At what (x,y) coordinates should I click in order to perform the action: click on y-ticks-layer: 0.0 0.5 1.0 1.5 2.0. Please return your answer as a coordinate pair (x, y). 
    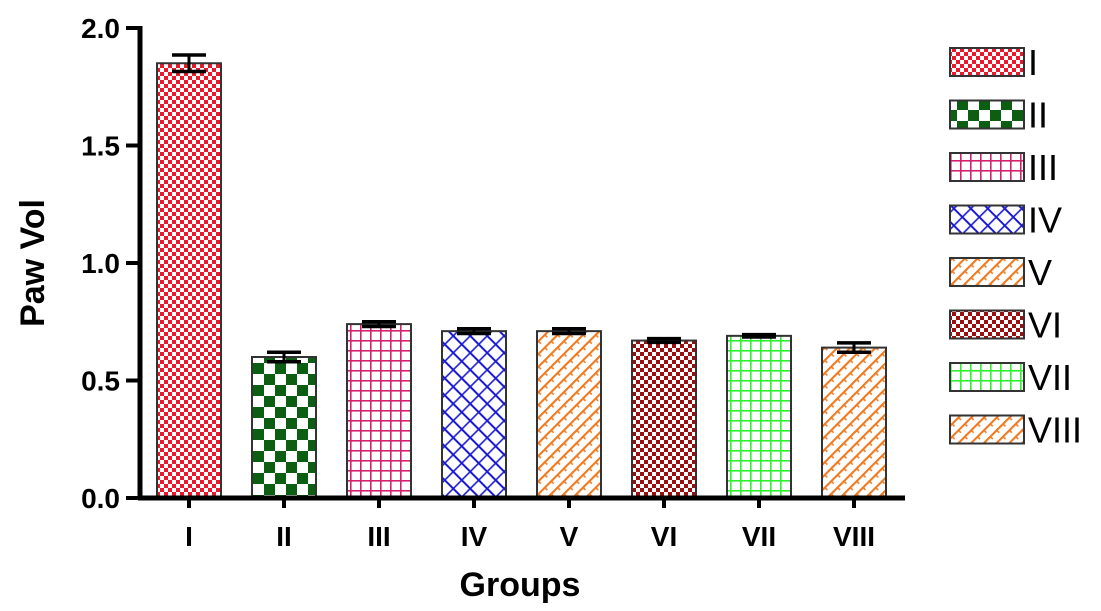
    Looking at the image, I should click on (110, 263).